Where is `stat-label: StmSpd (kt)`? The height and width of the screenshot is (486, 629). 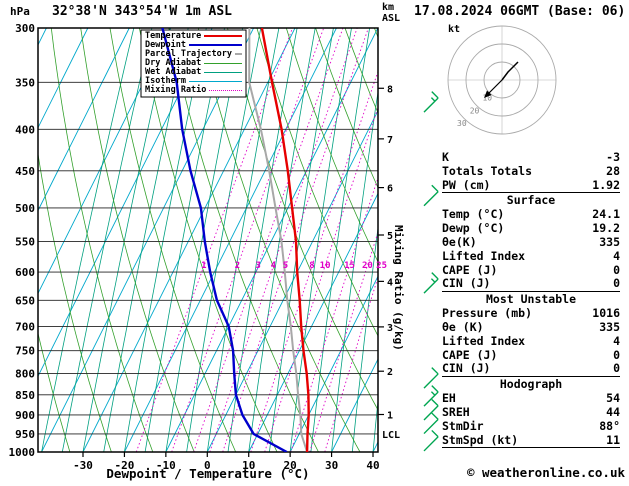
stat-label: StmSpd (kt) is located at coordinates (480, 439).